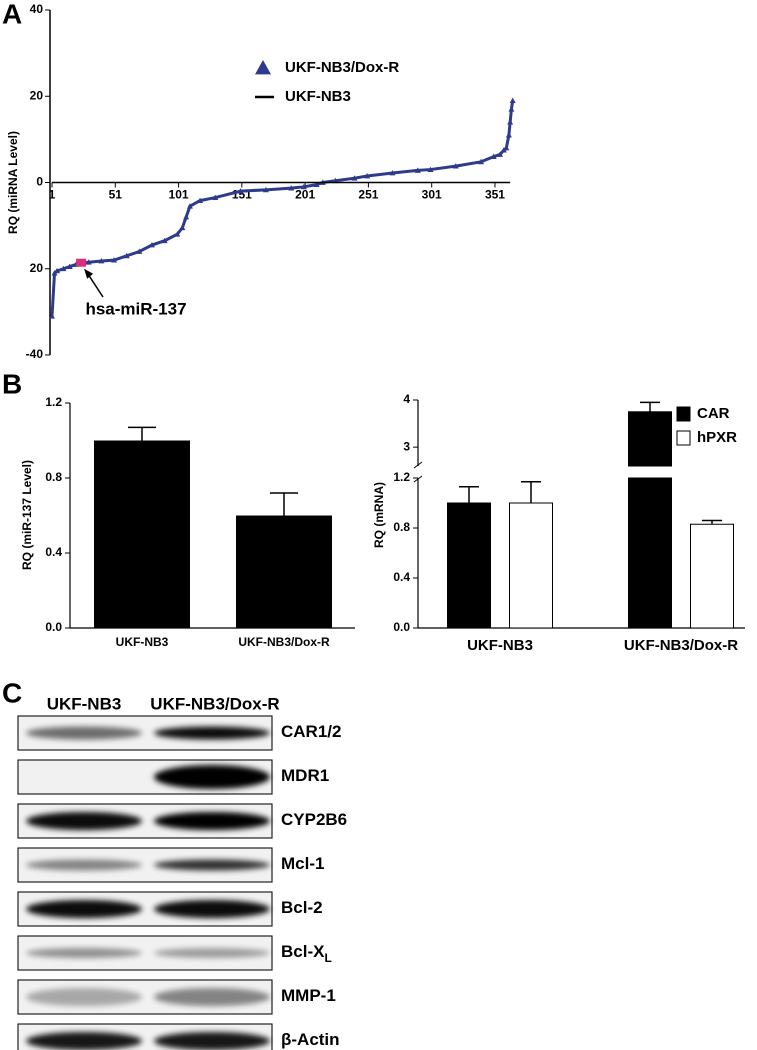  Describe the element at coordinates (214, 703) in the screenshot. I see `column-label: UKF-NB3/Dox-R` at that location.